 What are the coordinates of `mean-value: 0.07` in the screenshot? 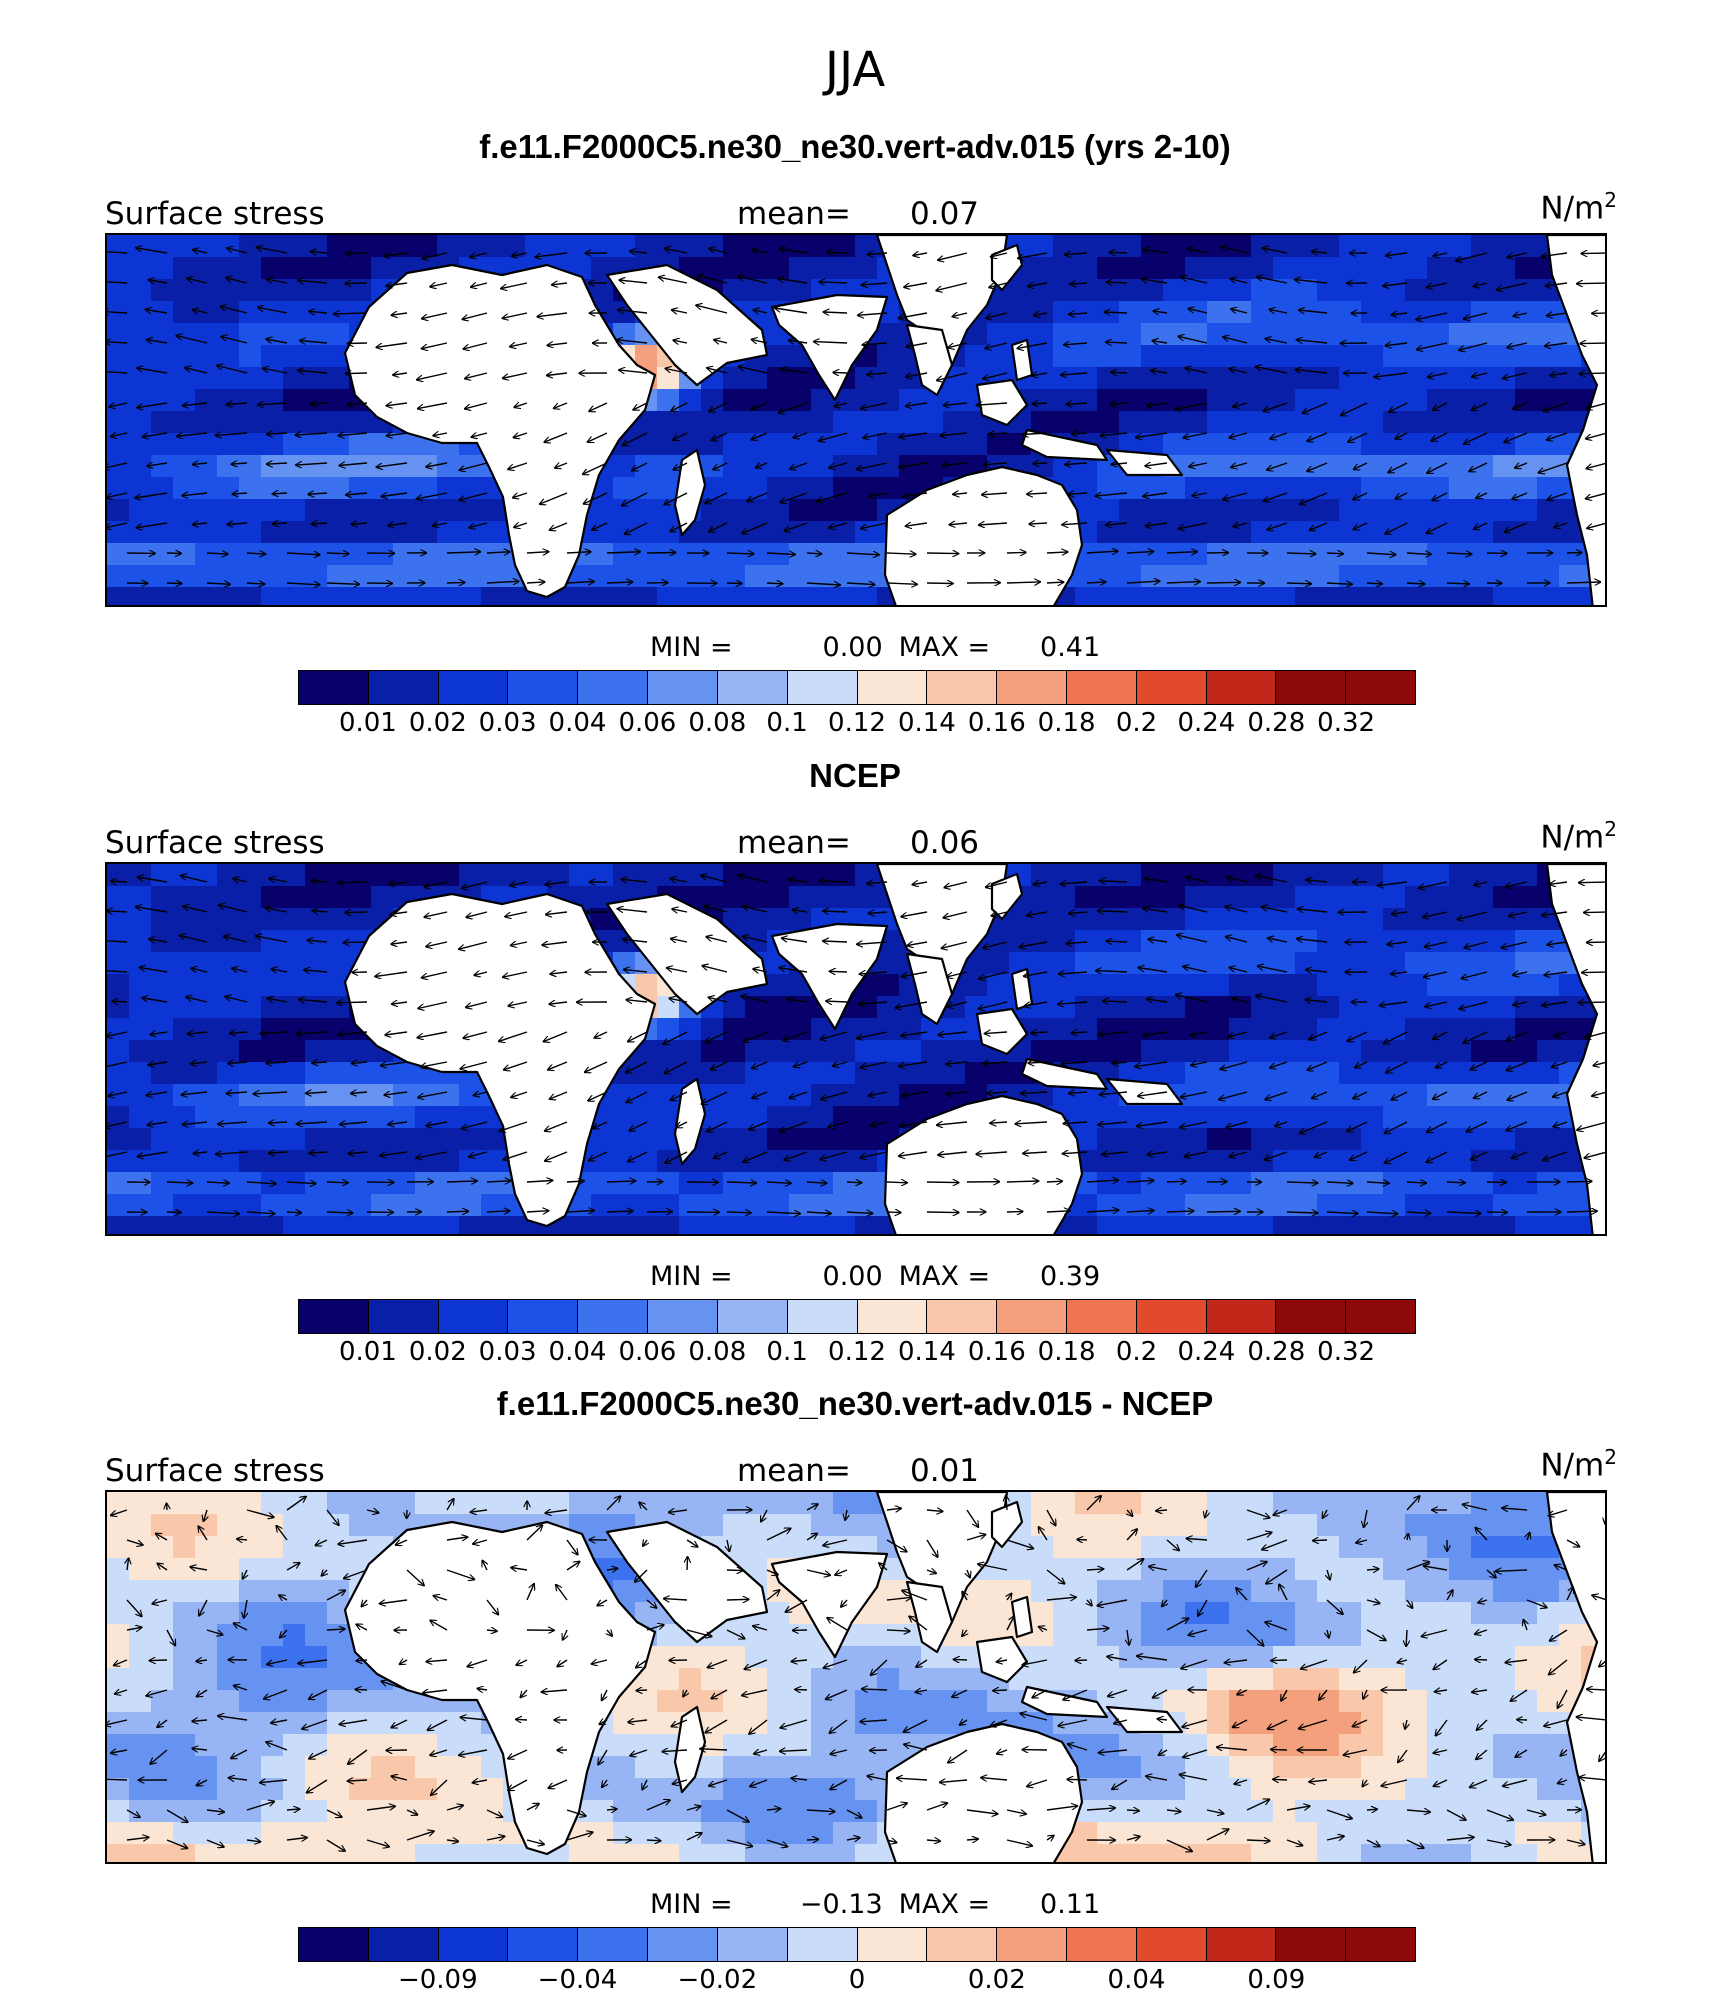 It's located at (945, 214).